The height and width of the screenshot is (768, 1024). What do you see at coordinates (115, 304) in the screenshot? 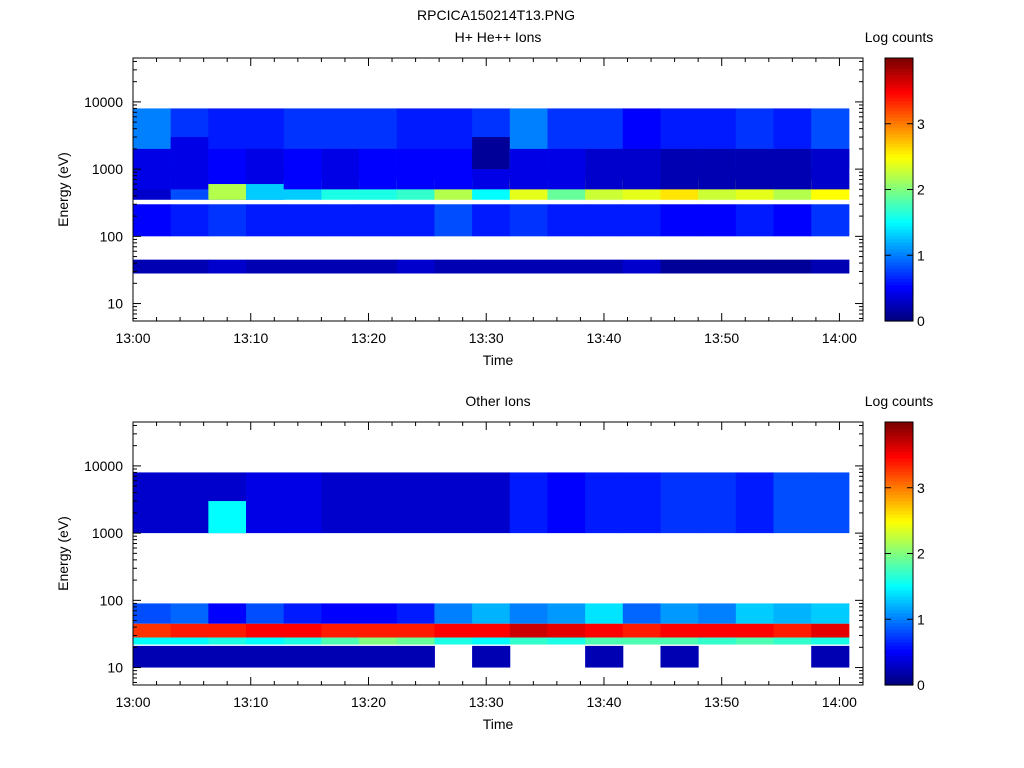
I see `y-tick-label: 10` at bounding box center [115, 304].